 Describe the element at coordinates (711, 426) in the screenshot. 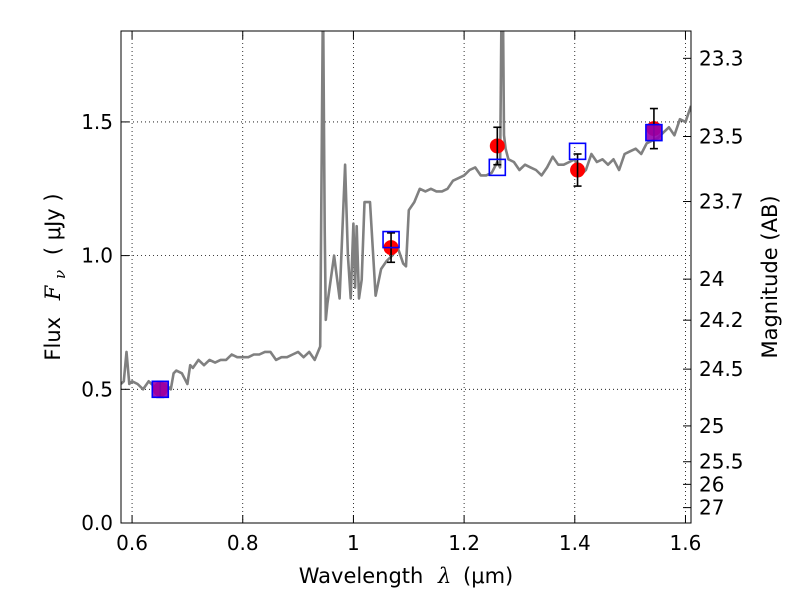

I see `magnitude-tick-label: 25` at that location.